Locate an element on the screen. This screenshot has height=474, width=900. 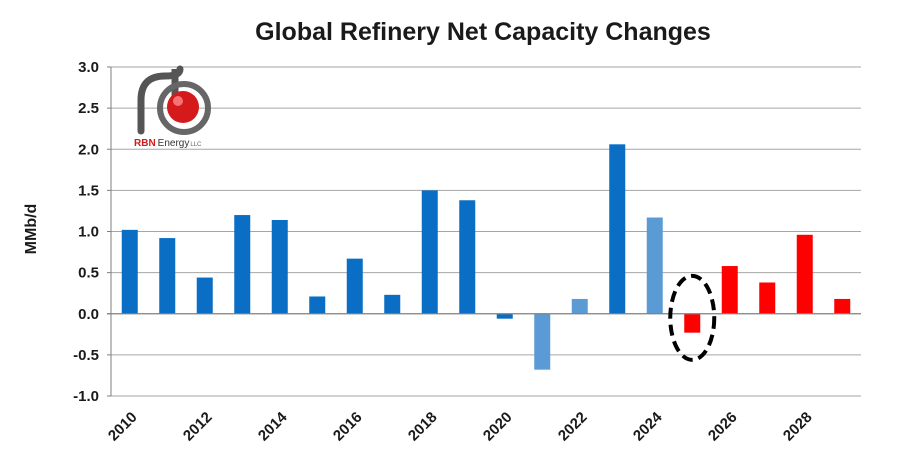
bar-2016 is located at coordinates (354, 286).